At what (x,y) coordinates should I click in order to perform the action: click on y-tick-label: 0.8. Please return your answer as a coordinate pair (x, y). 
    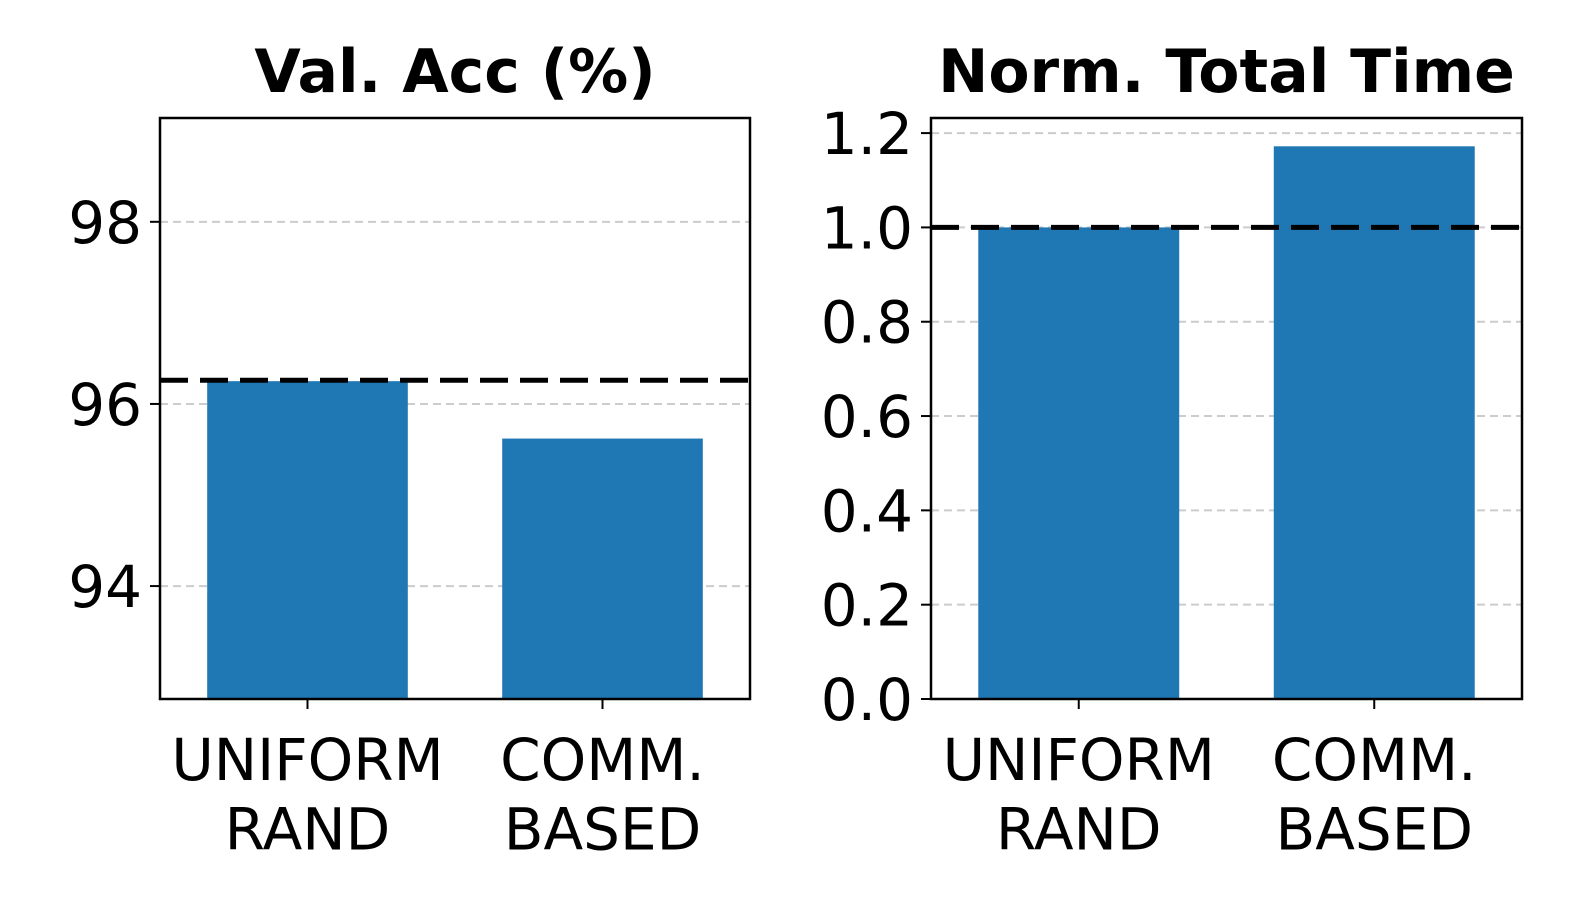
    Looking at the image, I should click on (867, 323).